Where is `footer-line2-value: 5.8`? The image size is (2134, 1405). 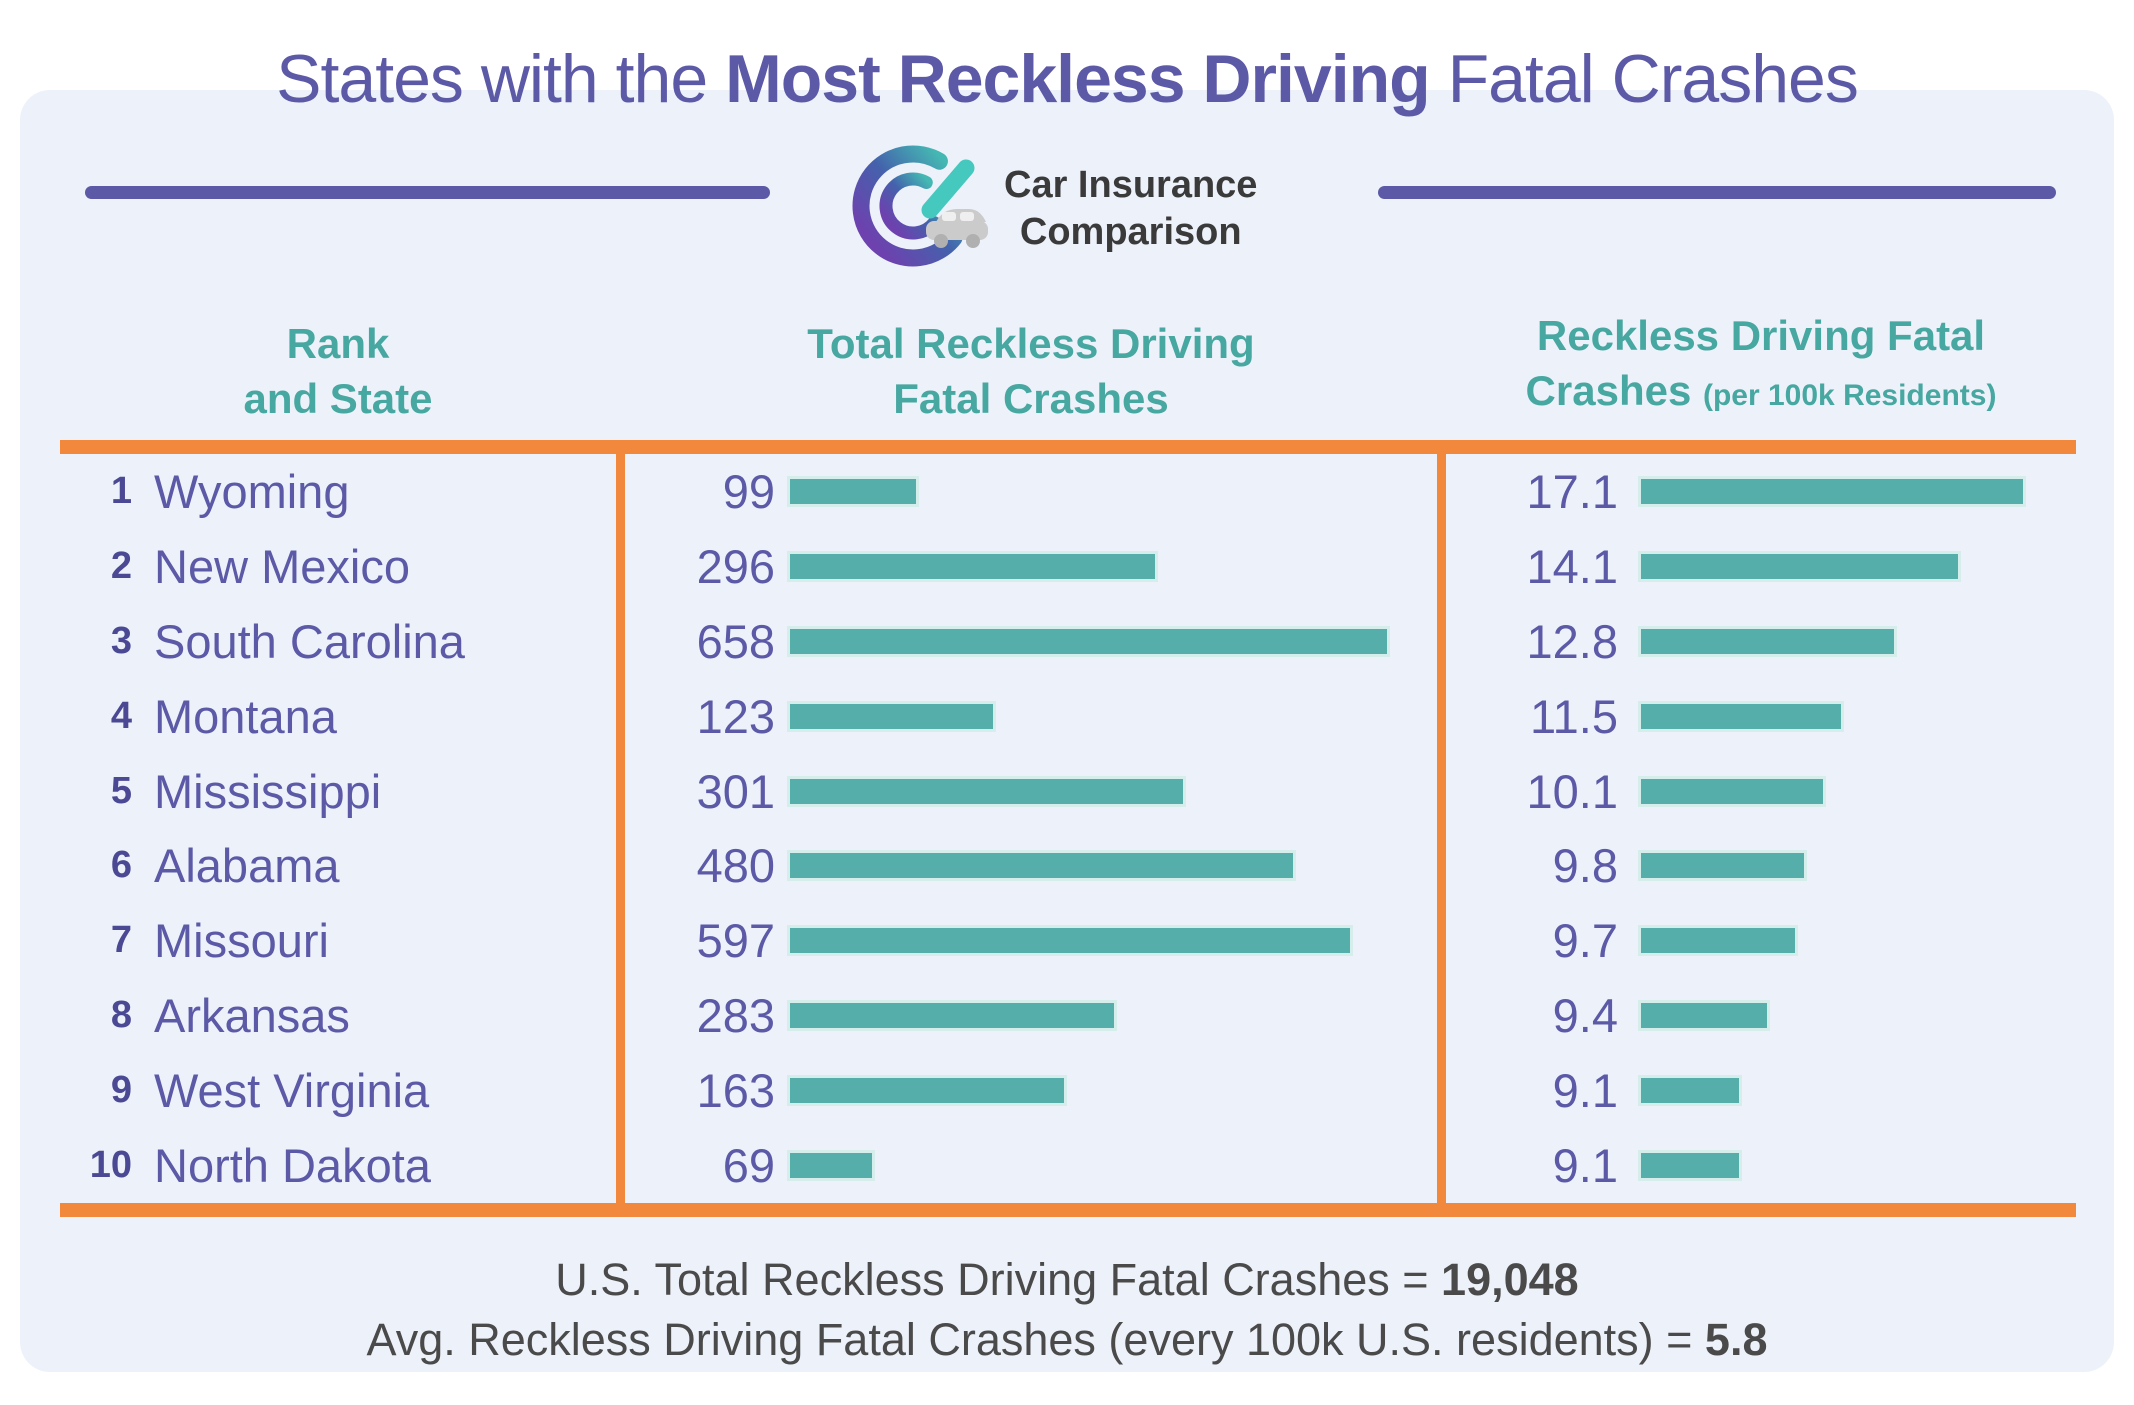
footer-line2-value: 5.8 is located at coordinates (1736, 1339).